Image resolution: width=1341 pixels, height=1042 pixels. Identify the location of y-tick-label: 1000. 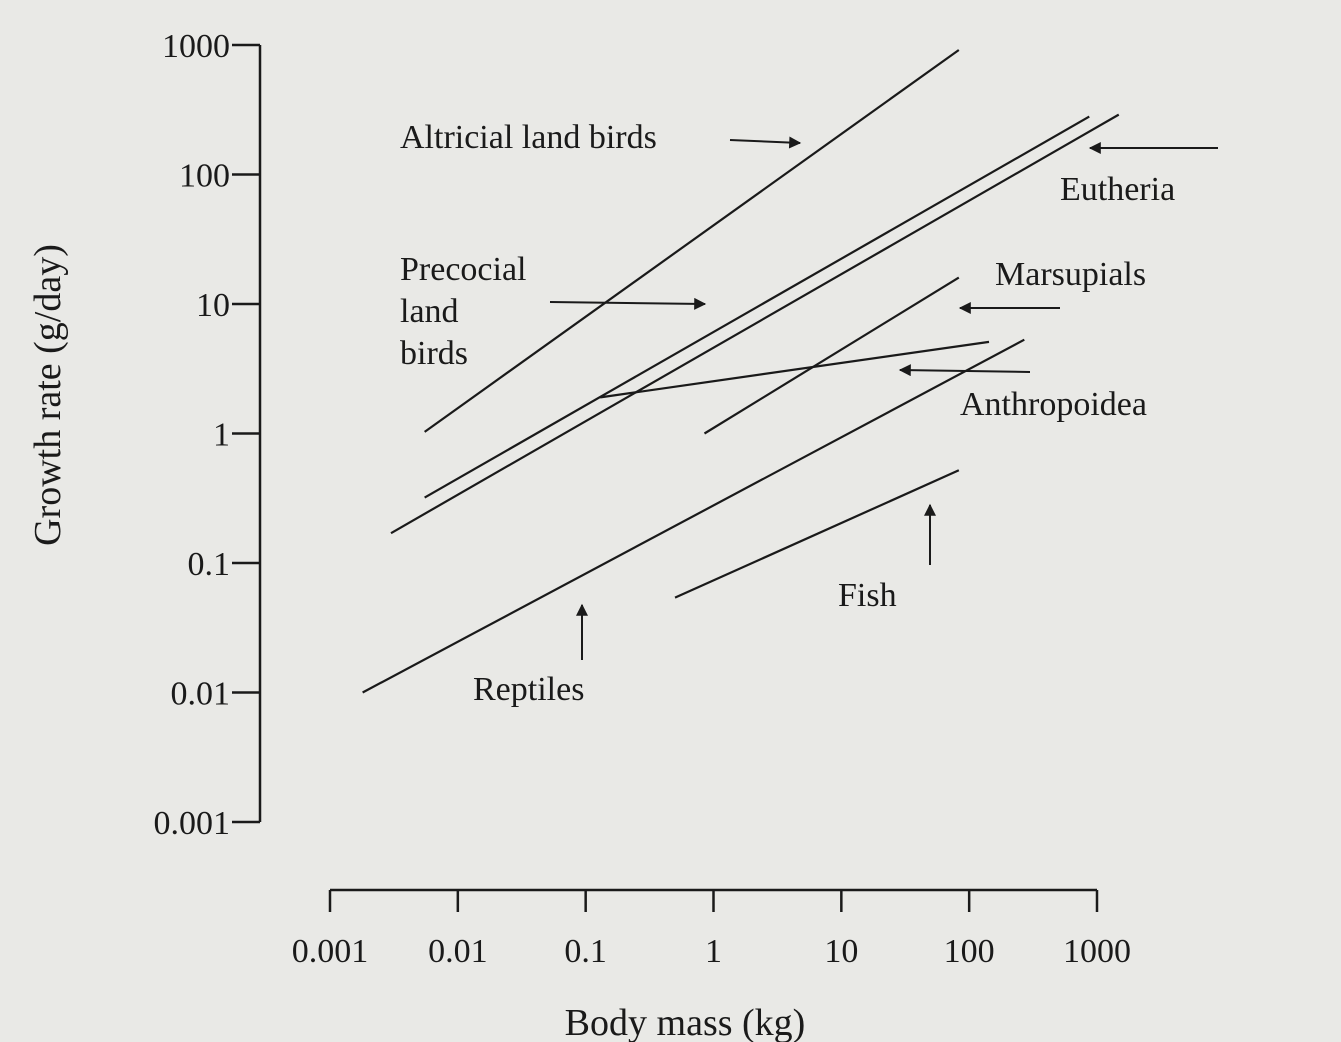
(196, 46).